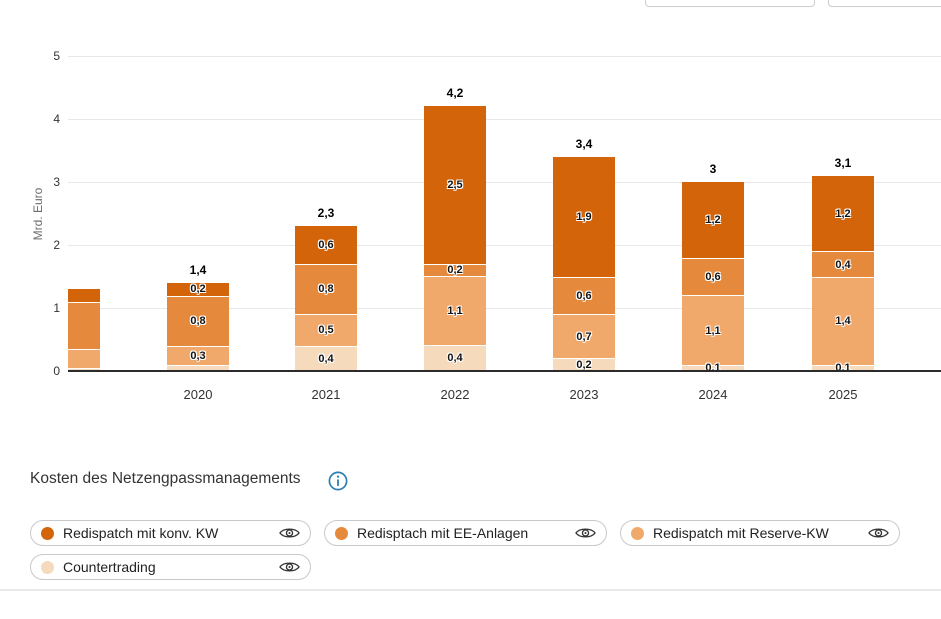 Image resolution: width=941 pixels, height=619 pixels. Describe the element at coordinates (584, 394) in the screenshot. I see `x-axis-label-2023: 2023` at that location.